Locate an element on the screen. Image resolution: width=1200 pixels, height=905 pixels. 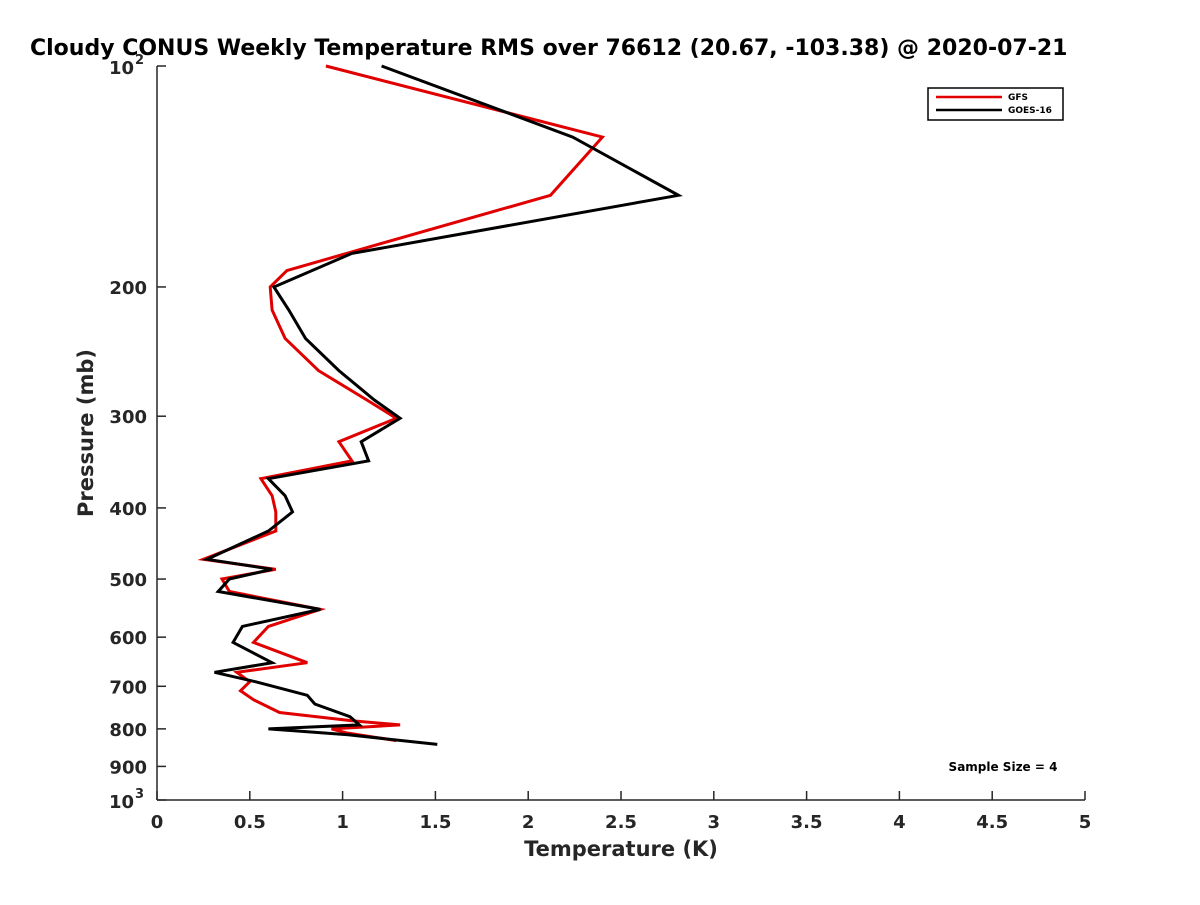
legend: GFS GOES-16 is located at coordinates (995, 104).